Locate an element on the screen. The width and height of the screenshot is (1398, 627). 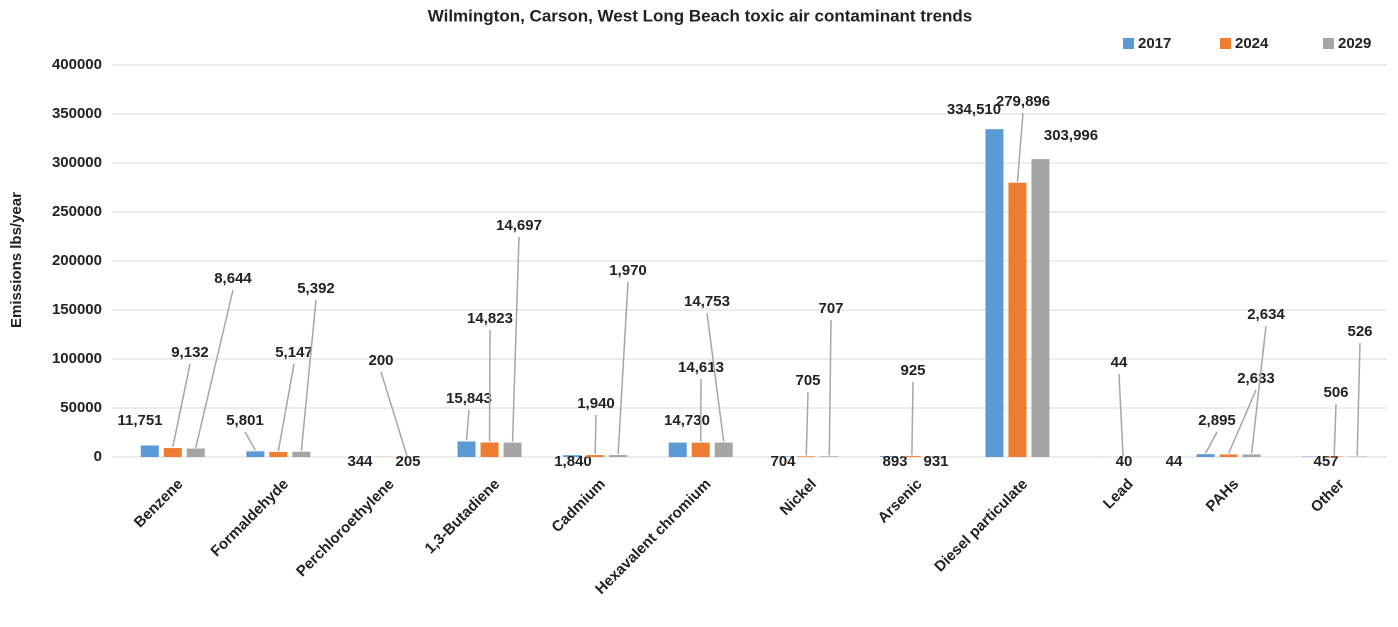
y-tick-label: 300000 is located at coordinates (77, 162).